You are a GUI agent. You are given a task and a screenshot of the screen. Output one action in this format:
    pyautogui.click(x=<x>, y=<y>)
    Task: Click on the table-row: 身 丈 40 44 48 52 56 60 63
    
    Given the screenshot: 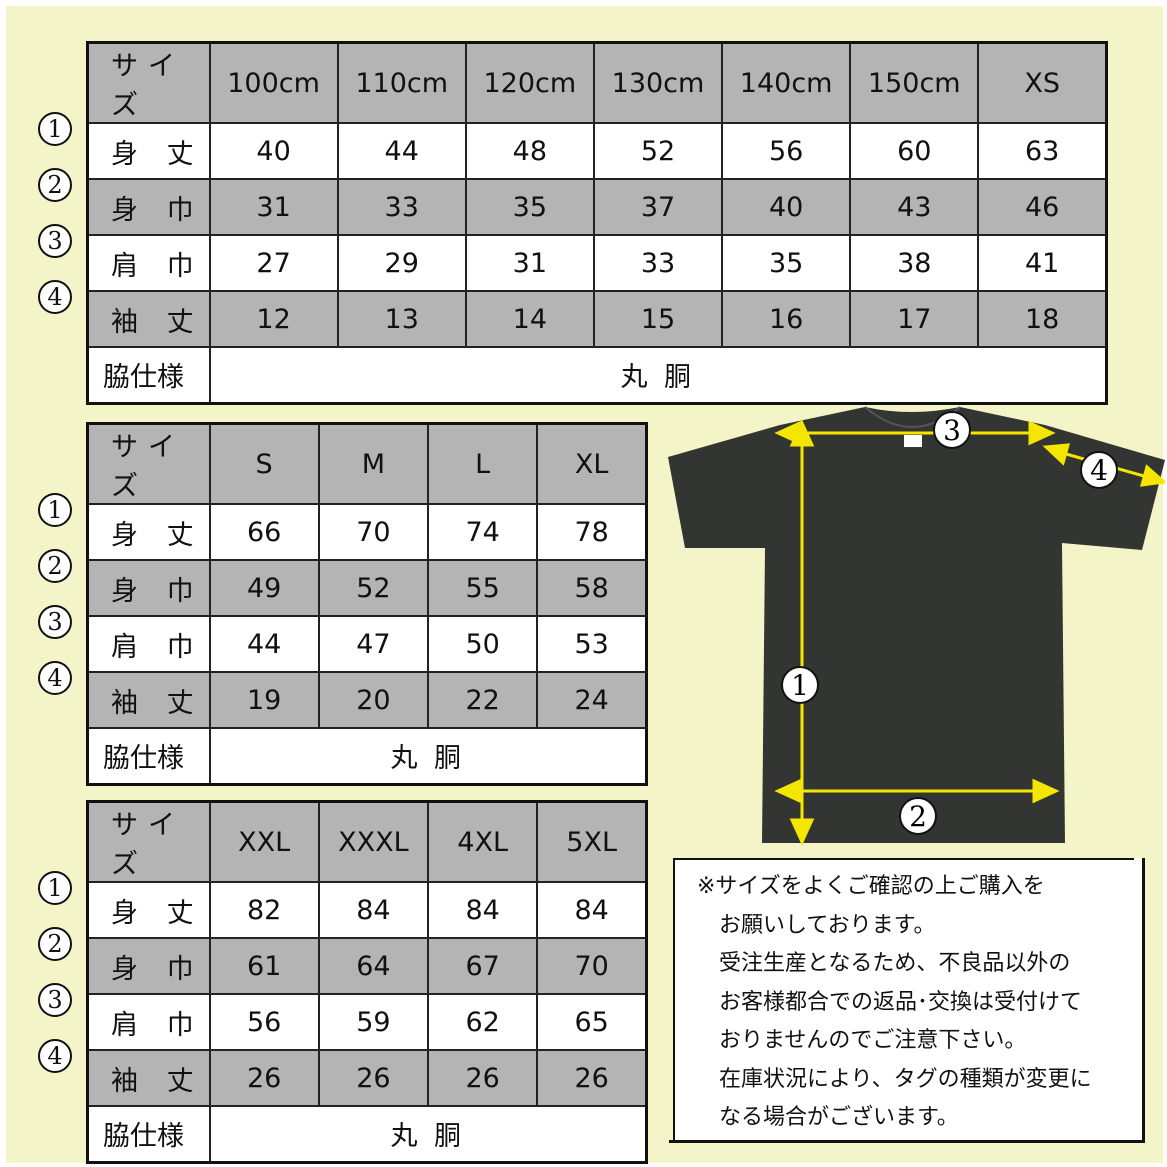 What is the action you would take?
    pyautogui.click(x=597, y=151)
    